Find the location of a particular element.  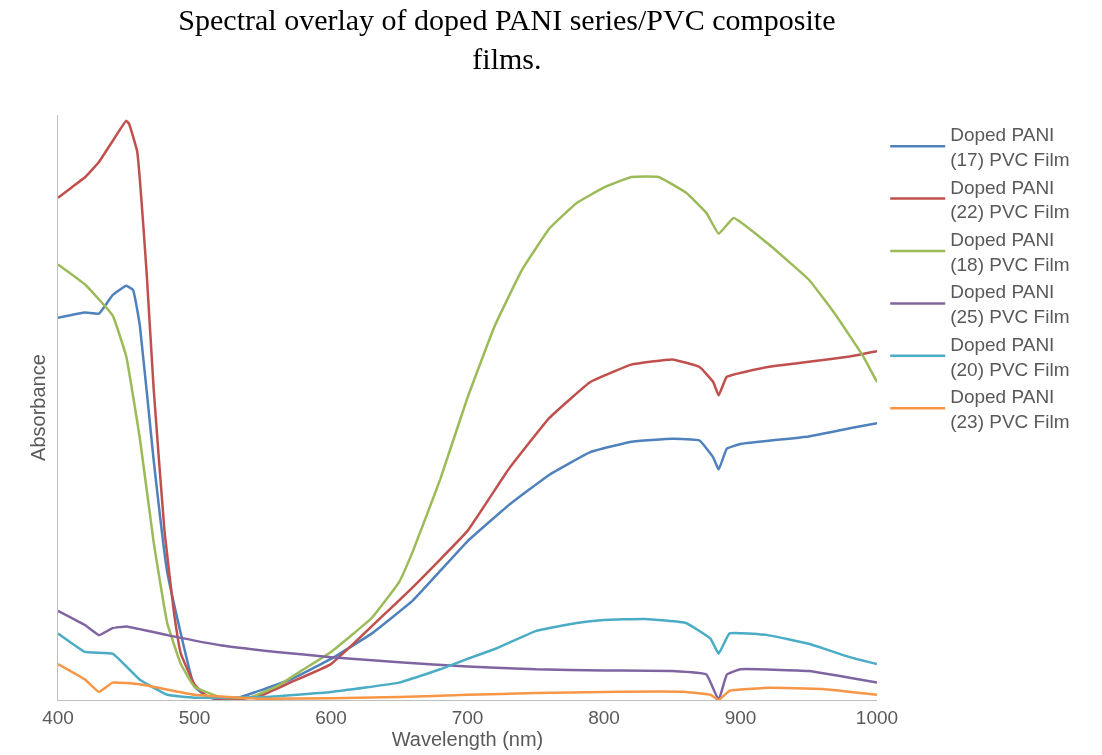

x-tick-label: 400 is located at coordinates (58, 717).